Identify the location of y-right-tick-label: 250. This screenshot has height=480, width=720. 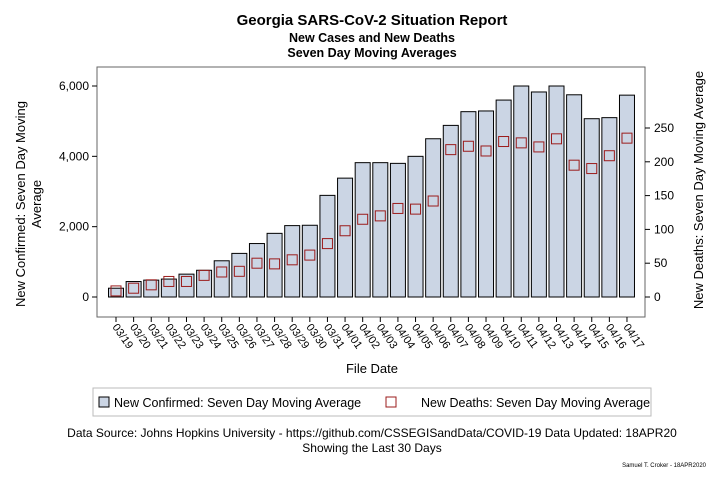
(664, 128).